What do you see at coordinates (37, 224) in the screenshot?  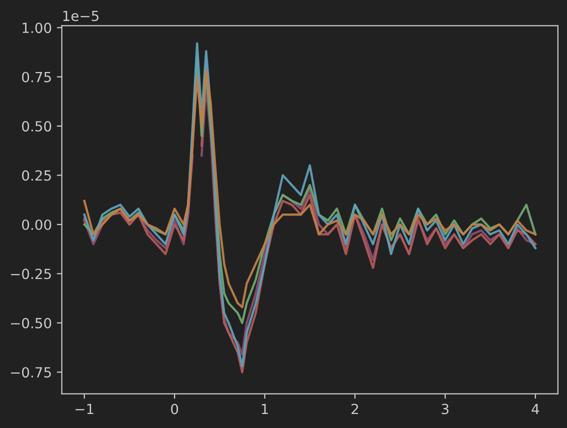 I see `y-tick-label: 0.00` at bounding box center [37, 224].